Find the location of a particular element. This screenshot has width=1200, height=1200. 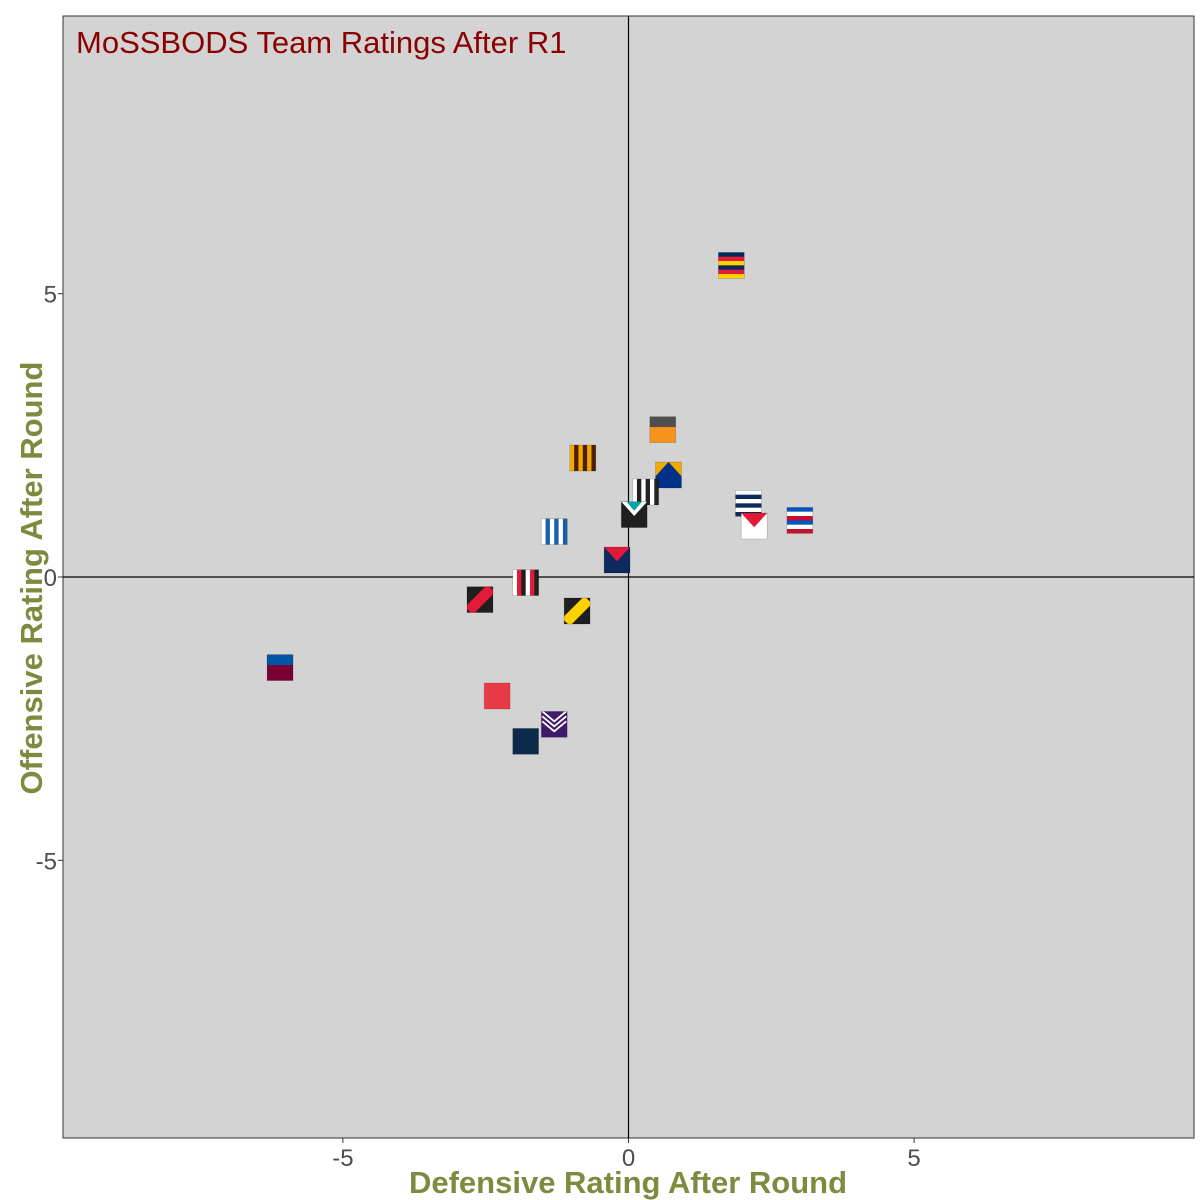

point-richmond is located at coordinates (577, 611).